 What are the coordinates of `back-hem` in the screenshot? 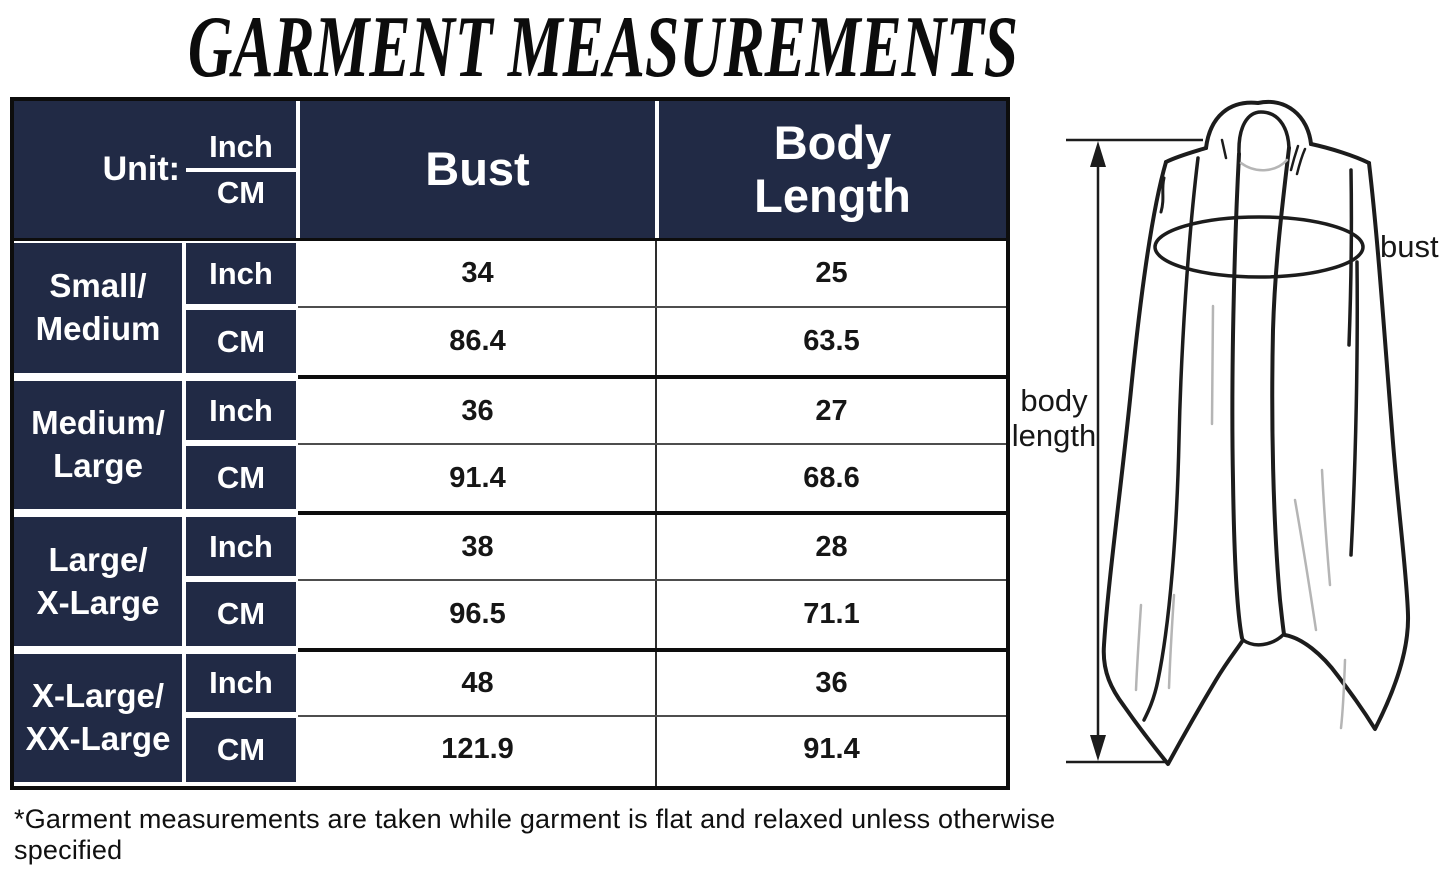 It's located at (1263, 639).